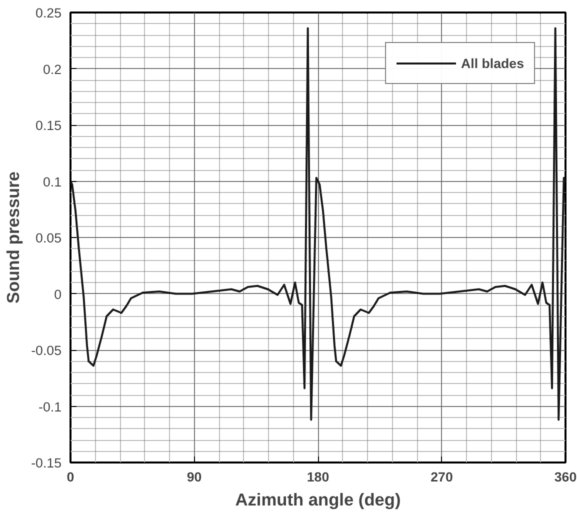  I want to click on y-tick-label: 0.2, so click(52, 69).